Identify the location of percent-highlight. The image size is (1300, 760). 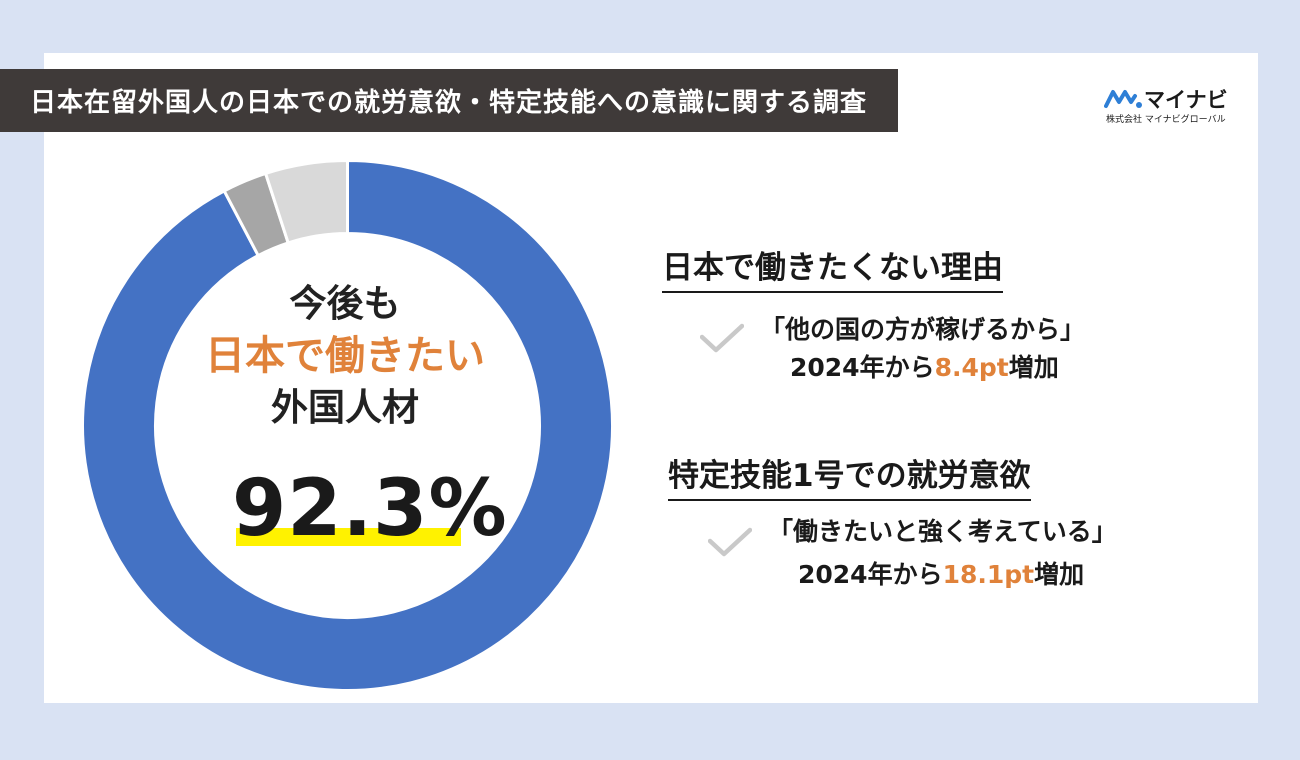
(348, 537).